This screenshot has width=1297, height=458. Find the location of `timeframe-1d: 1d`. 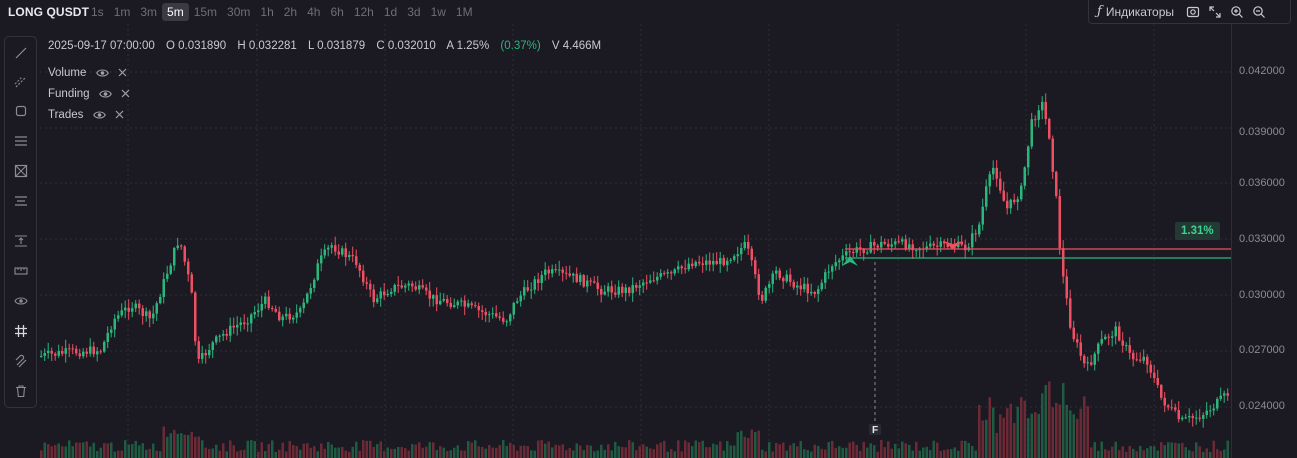

timeframe-1d: 1d is located at coordinates (390, 12).